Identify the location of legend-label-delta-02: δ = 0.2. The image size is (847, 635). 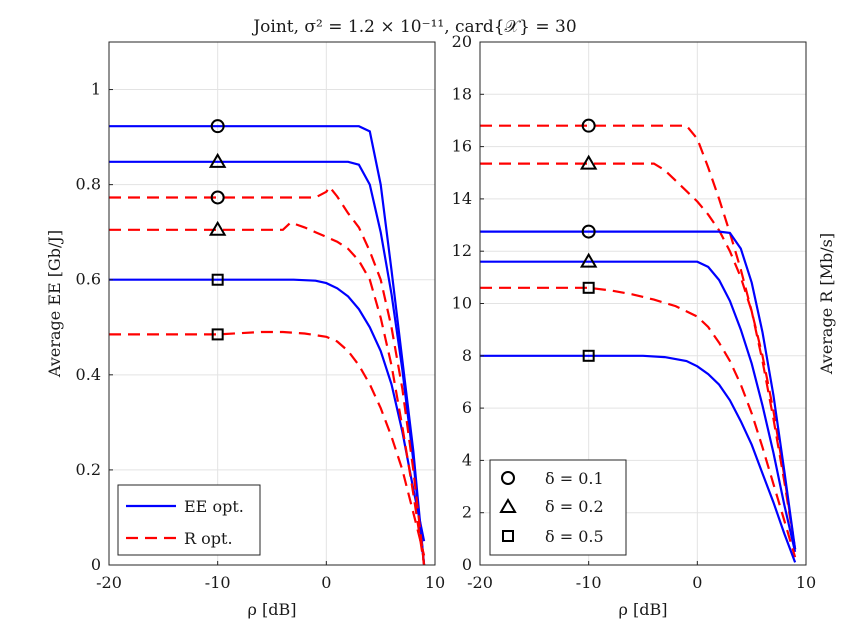
(574, 506).